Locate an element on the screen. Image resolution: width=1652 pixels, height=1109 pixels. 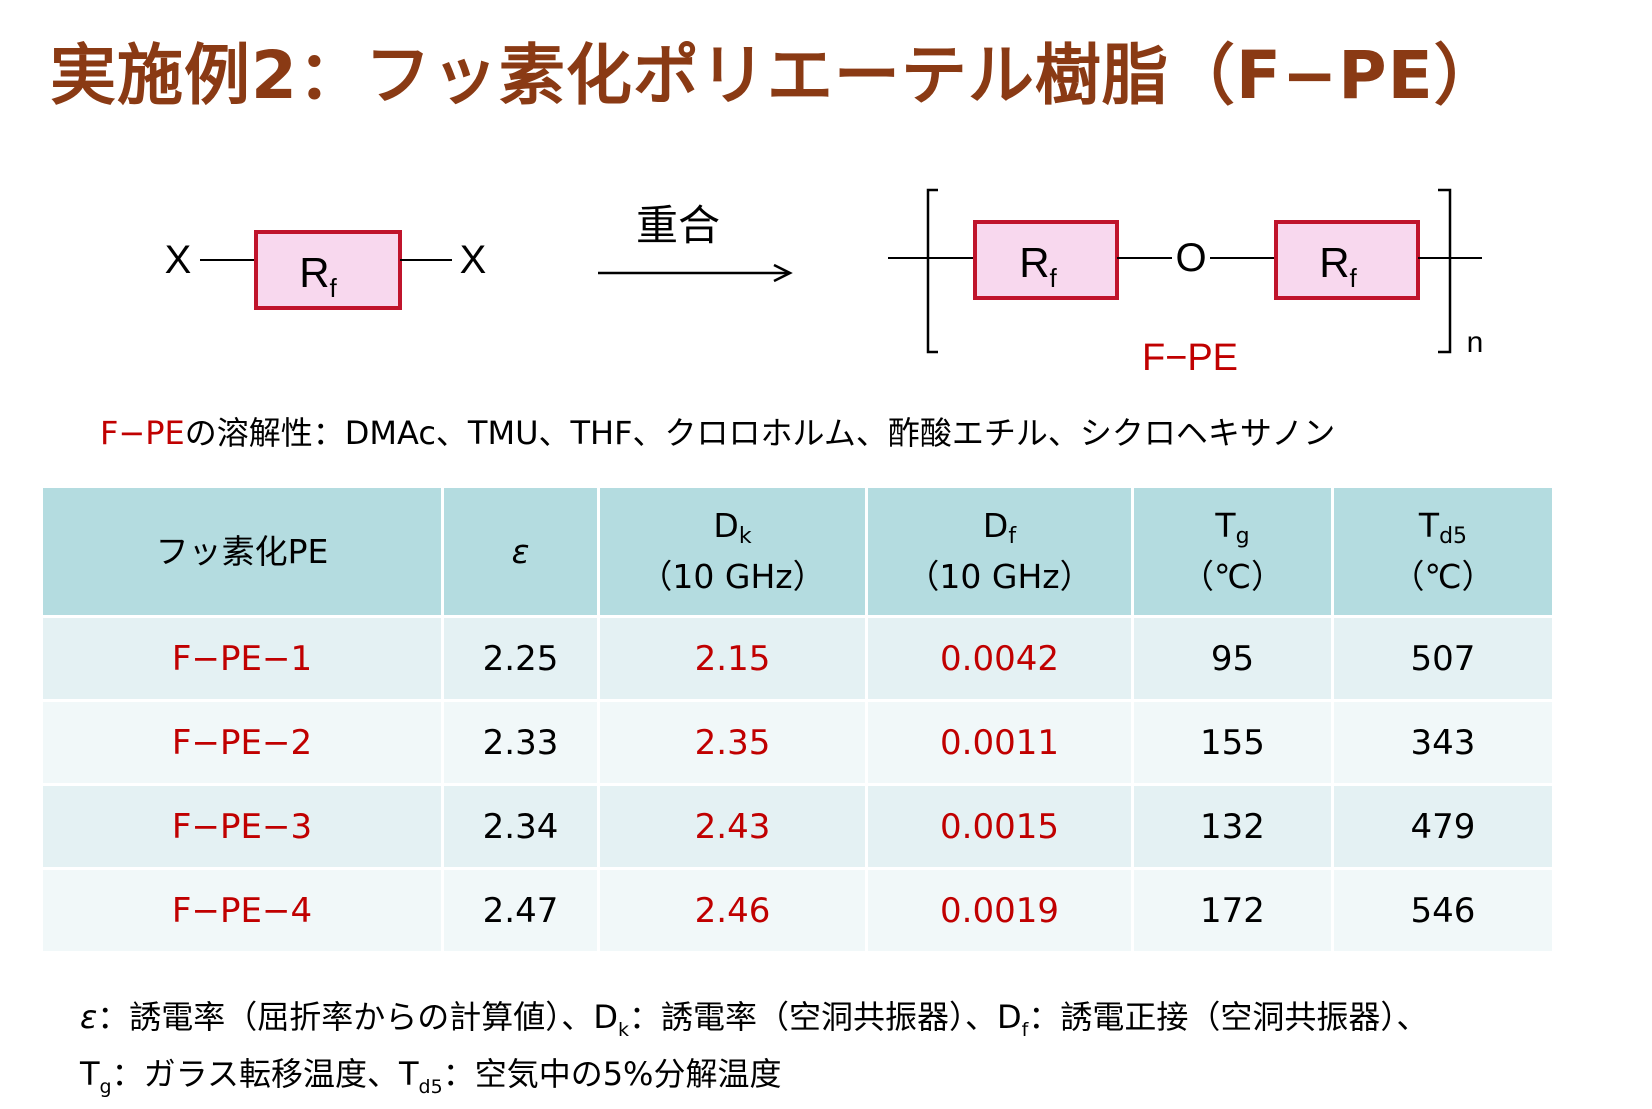
header-td5-unit: （℃） is located at coordinates (1443, 576).